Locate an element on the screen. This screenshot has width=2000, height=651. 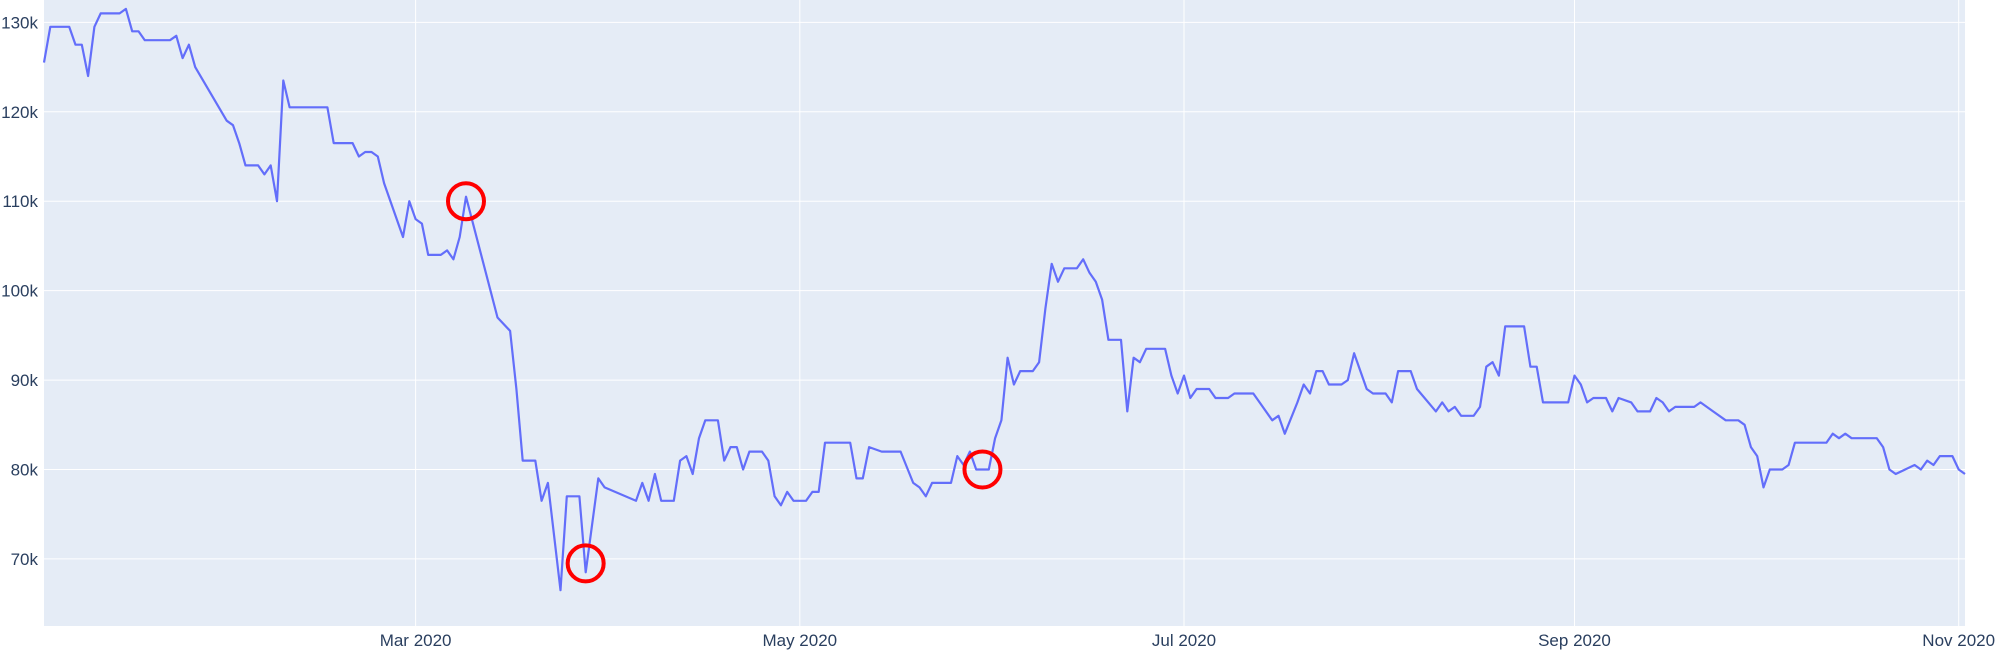
y-axis-ticks: 70k 80k 90k 100k 110k 120k 130k is located at coordinates (19, 291).